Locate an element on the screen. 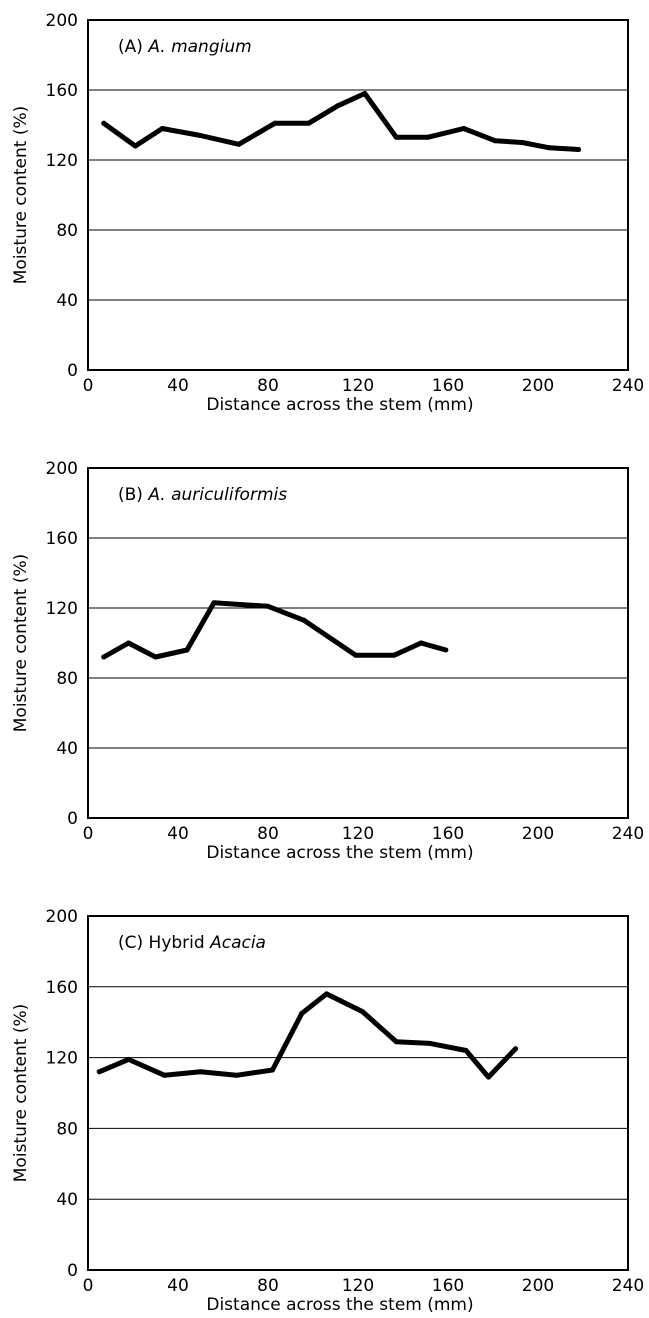 This screenshot has height=1318, width=649. panel-label-species: Acacia is located at coordinates (237, 943).